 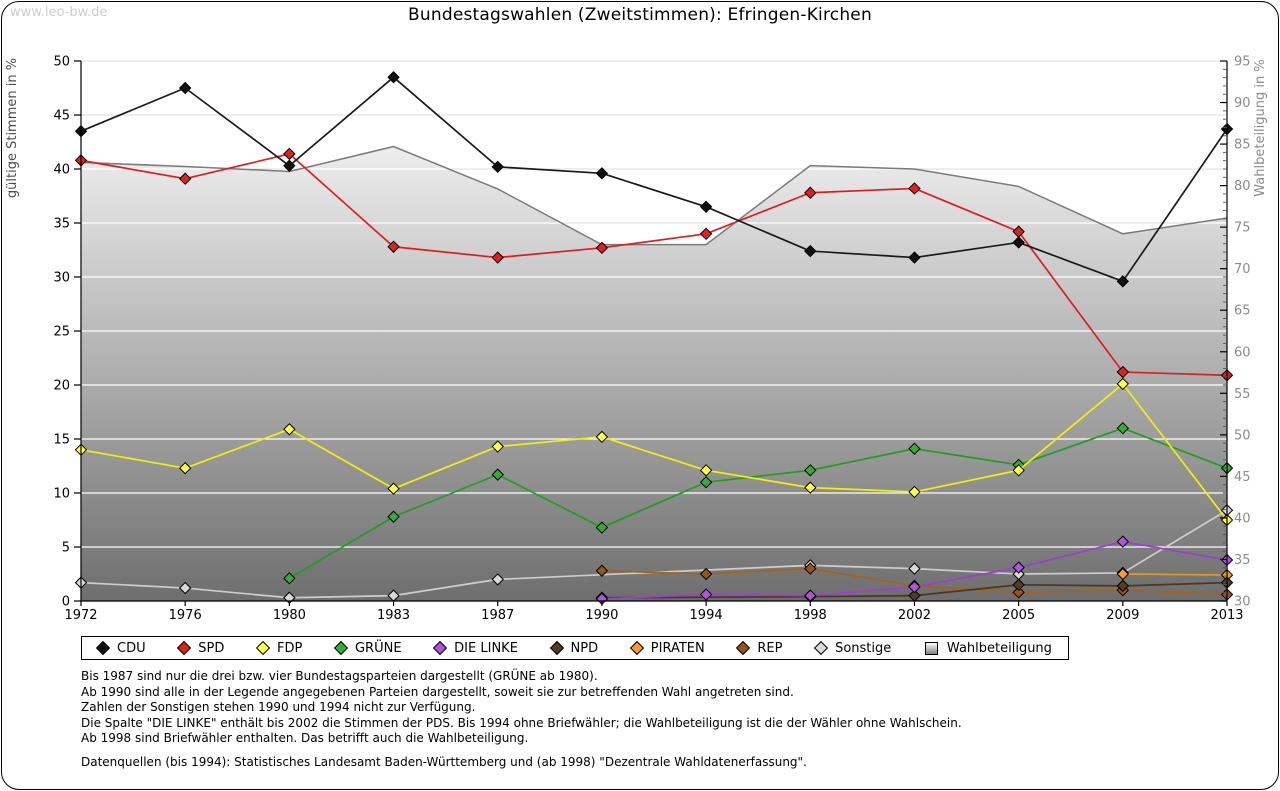 What do you see at coordinates (61, 494) in the screenshot?
I see `svg-text: 10` at bounding box center [61, 494].